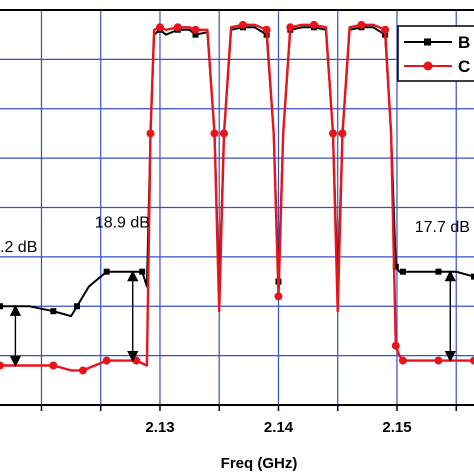 This screenshot has height=474, width=474. What do you see at coordinates (259, 463) in the screenshot?
I see `x-axis-title: Freq (GHz)` at bounding box center [259, 463].